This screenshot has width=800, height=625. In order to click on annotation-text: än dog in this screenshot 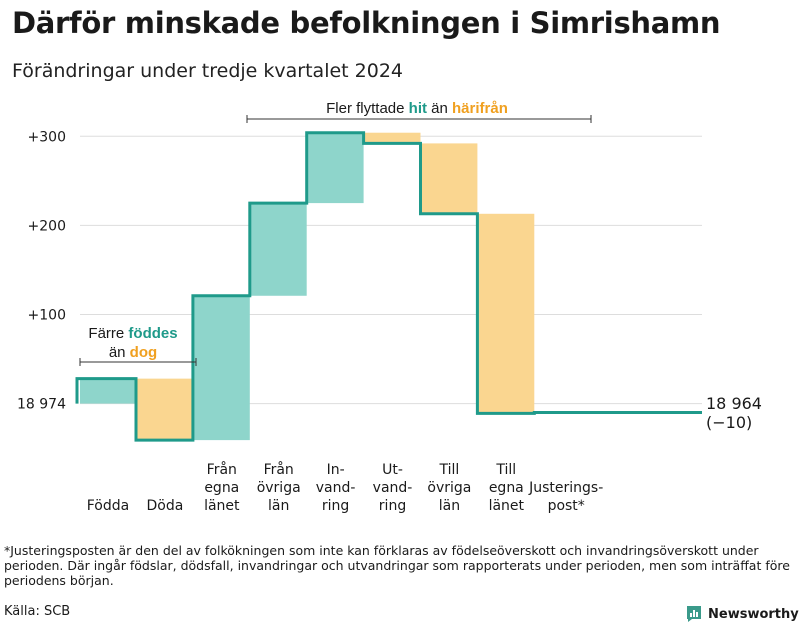, I will do `click(133, 352)`.